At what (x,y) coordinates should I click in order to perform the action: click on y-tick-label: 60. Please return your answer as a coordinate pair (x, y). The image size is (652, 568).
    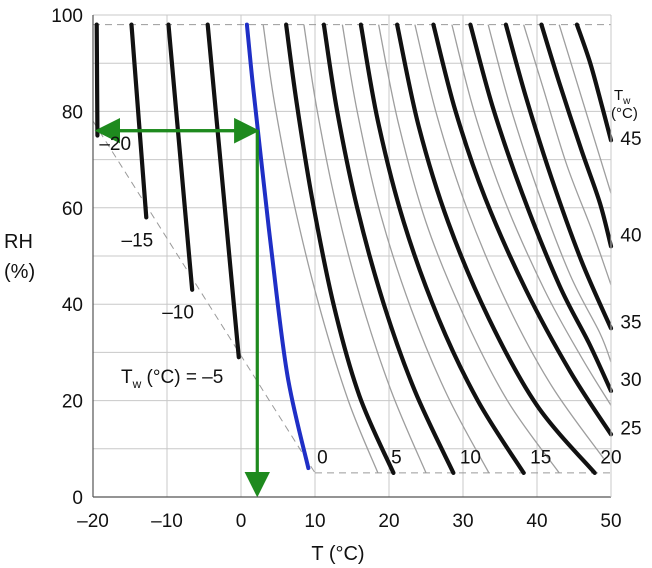
    Looking at the image, I should click on (72, 209).